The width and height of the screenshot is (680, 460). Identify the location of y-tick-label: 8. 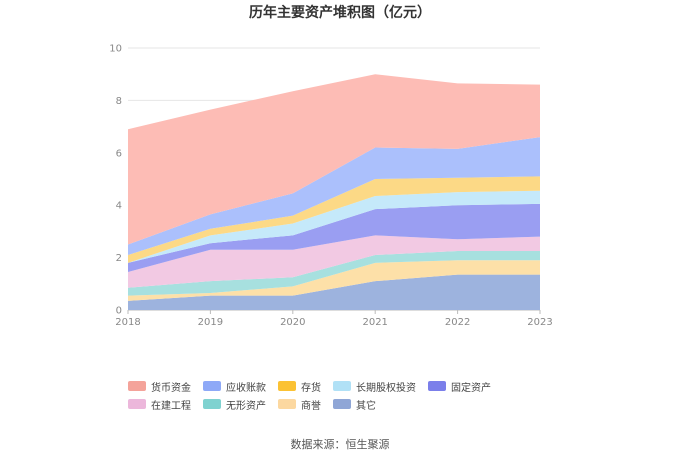
(119, 101).